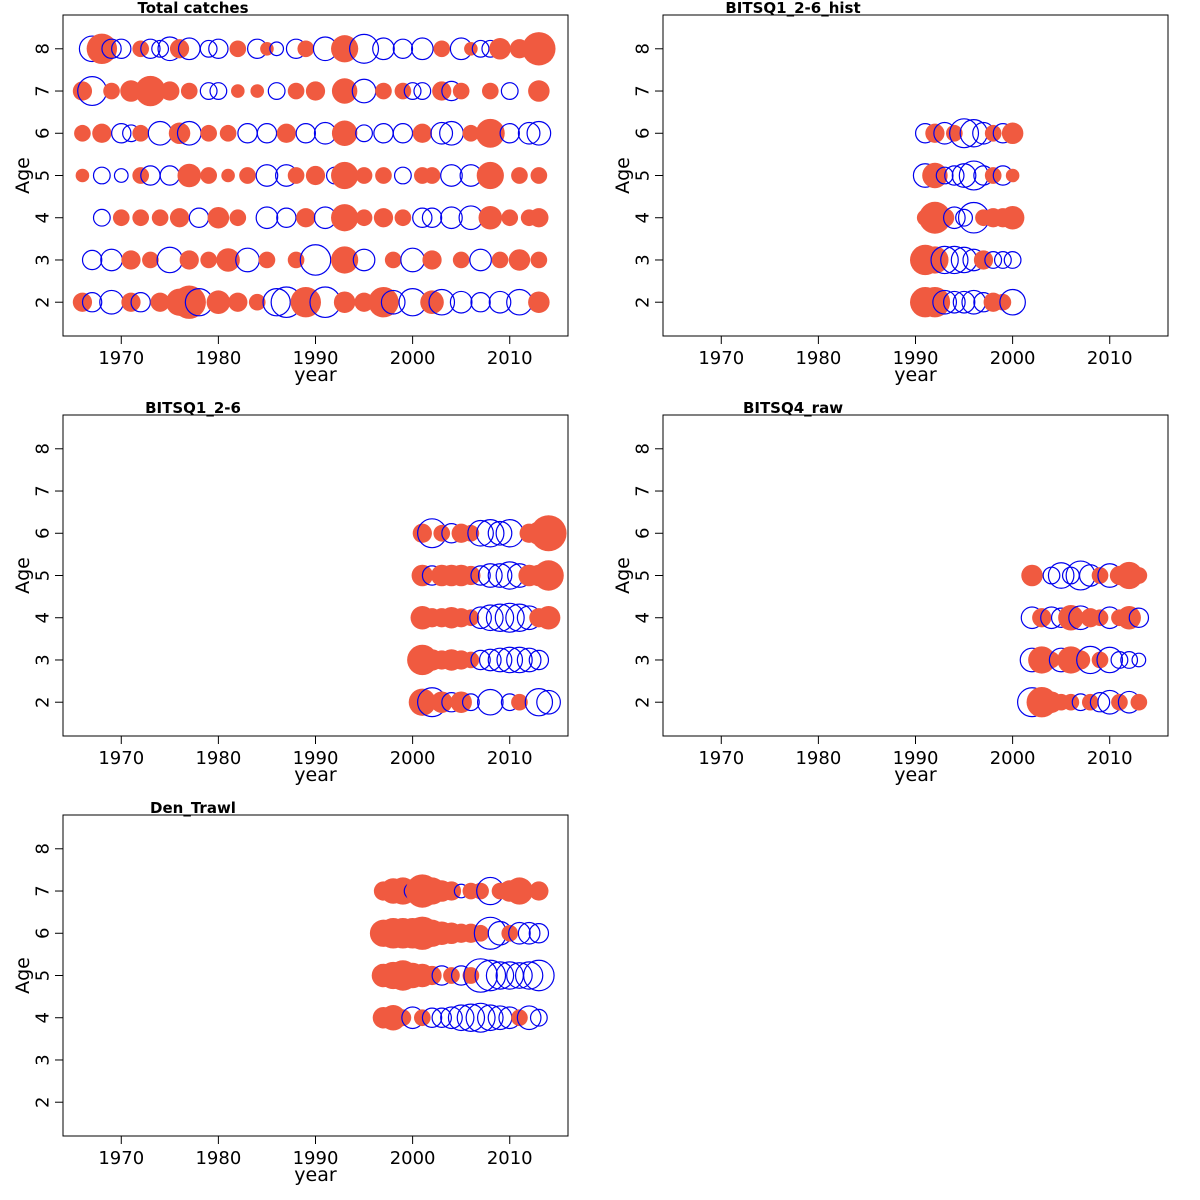 The image size is (1200, 1200). I want to click on chart-title: Den_Trawl, so click(193, 808).